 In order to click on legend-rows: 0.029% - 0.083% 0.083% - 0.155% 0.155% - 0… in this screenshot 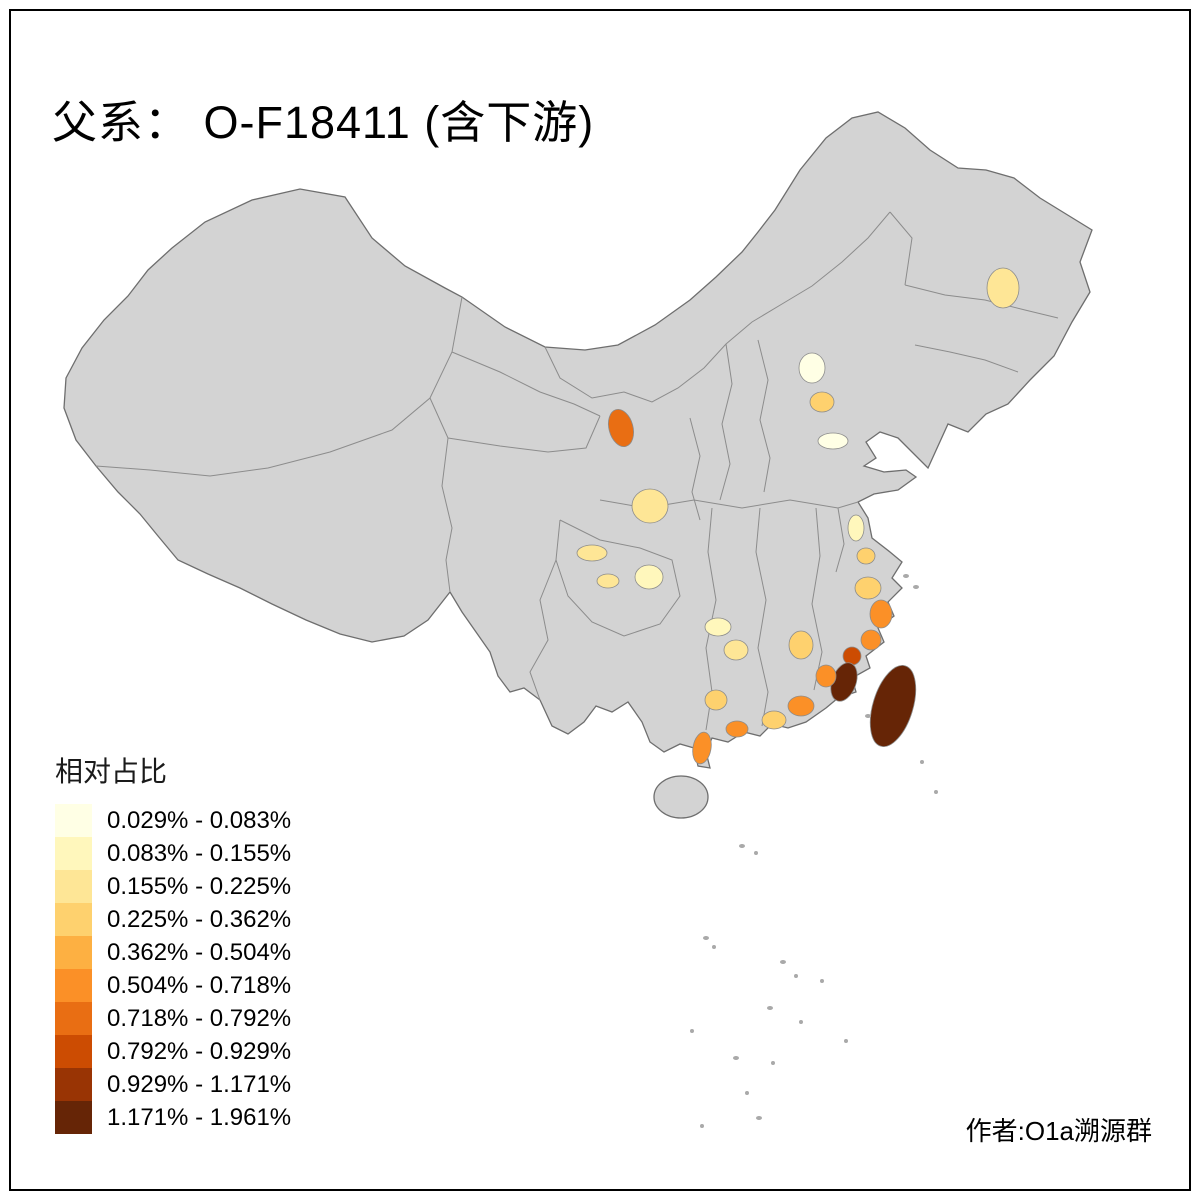, I will do `click(173, 969)`.